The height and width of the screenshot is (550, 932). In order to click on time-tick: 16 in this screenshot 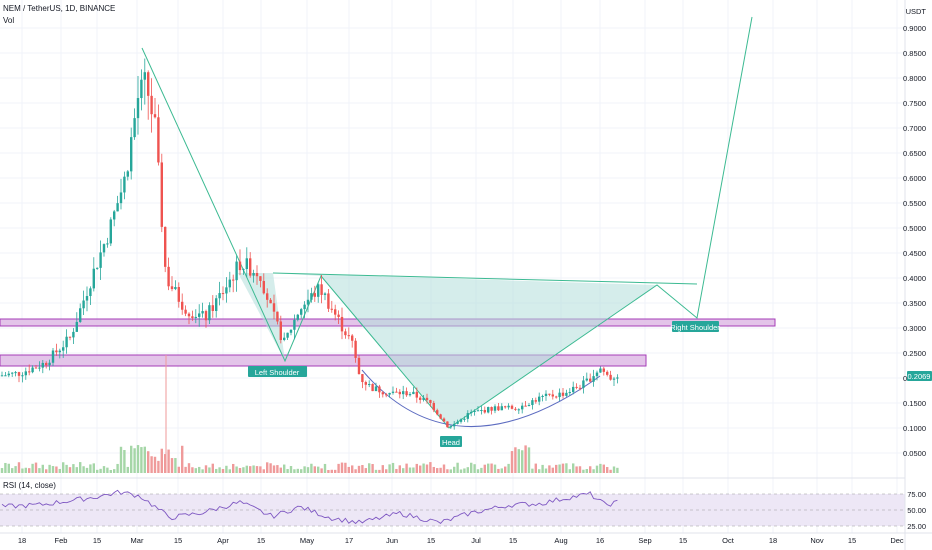, I will do `click(600, 540)`.